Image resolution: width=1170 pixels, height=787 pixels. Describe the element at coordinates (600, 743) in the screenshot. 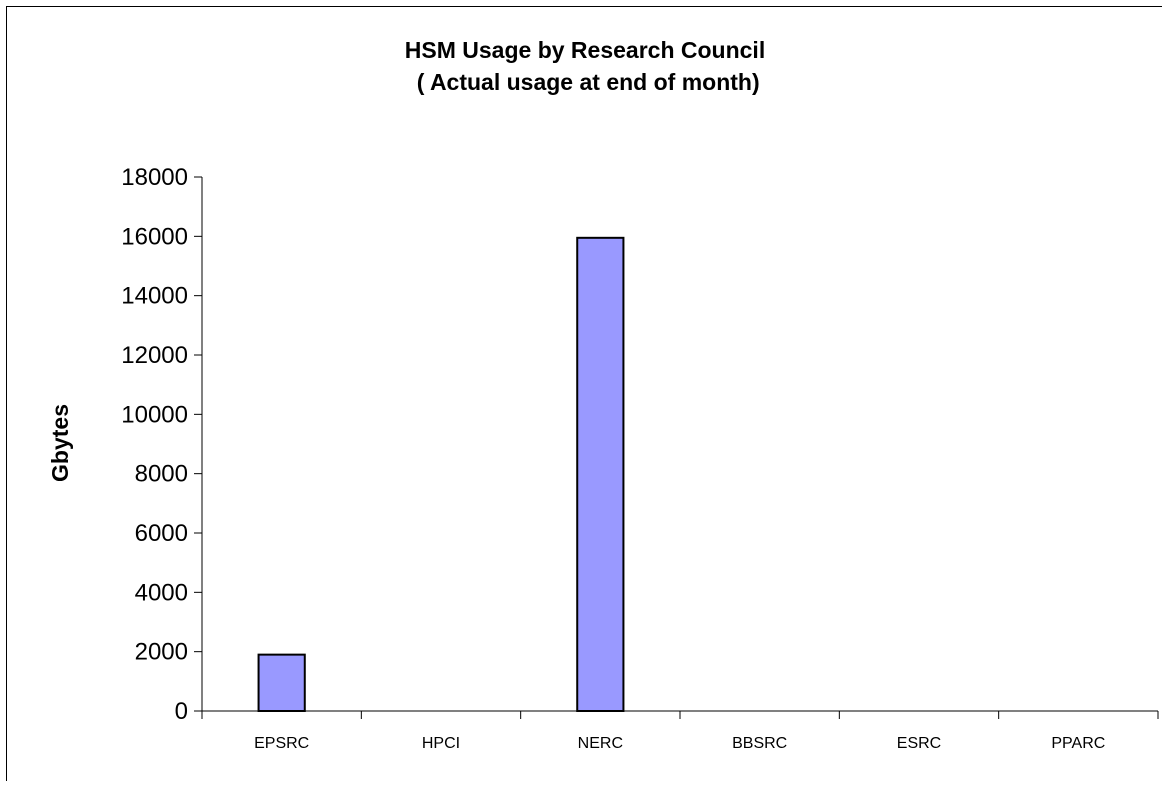

I see `x-category-label: NERC` at that location.